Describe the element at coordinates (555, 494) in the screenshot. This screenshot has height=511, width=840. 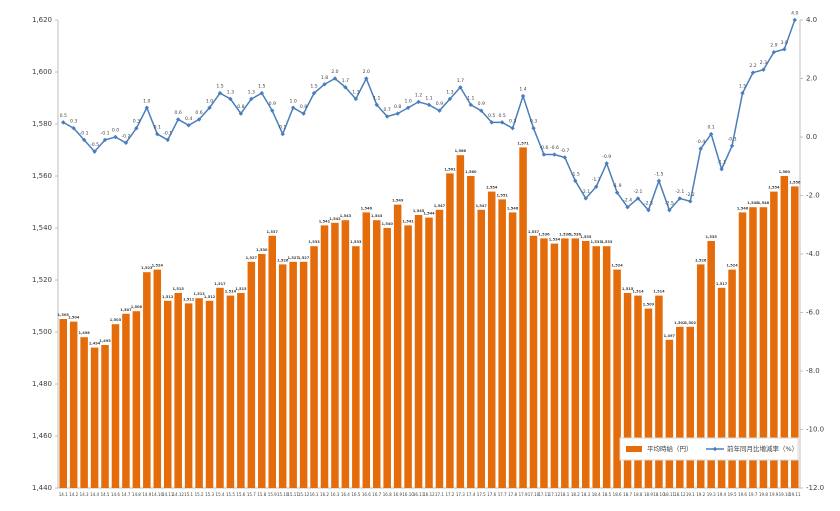
I see `x-tick-label: 17.12` at that location.